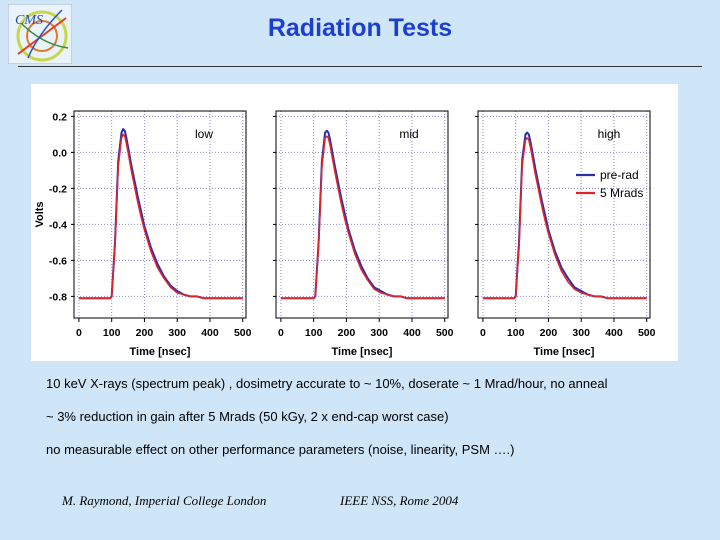 The image size is (720, 540). What do you see at coordinates (164, 500) in the screenshot?
I see `footer-author: M. Raymond, Imperial College London` at bounding box center [164, 500].